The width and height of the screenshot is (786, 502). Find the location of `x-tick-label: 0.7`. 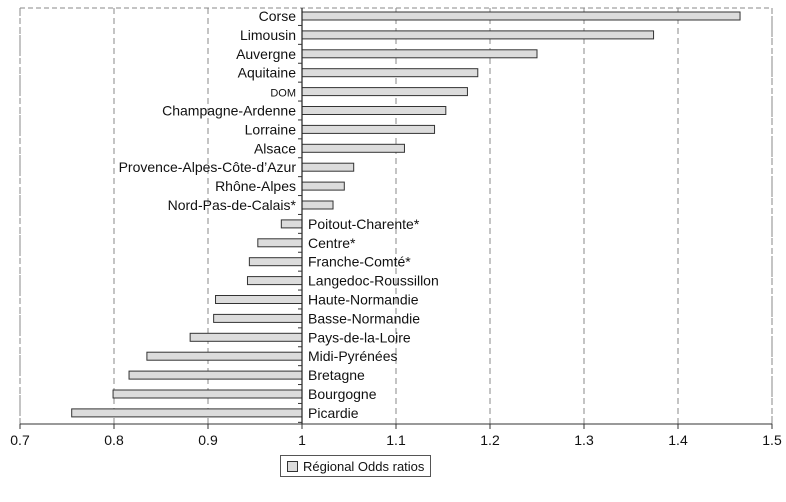

x-tick-label: 0.7 is located at coordinates (20, 440).